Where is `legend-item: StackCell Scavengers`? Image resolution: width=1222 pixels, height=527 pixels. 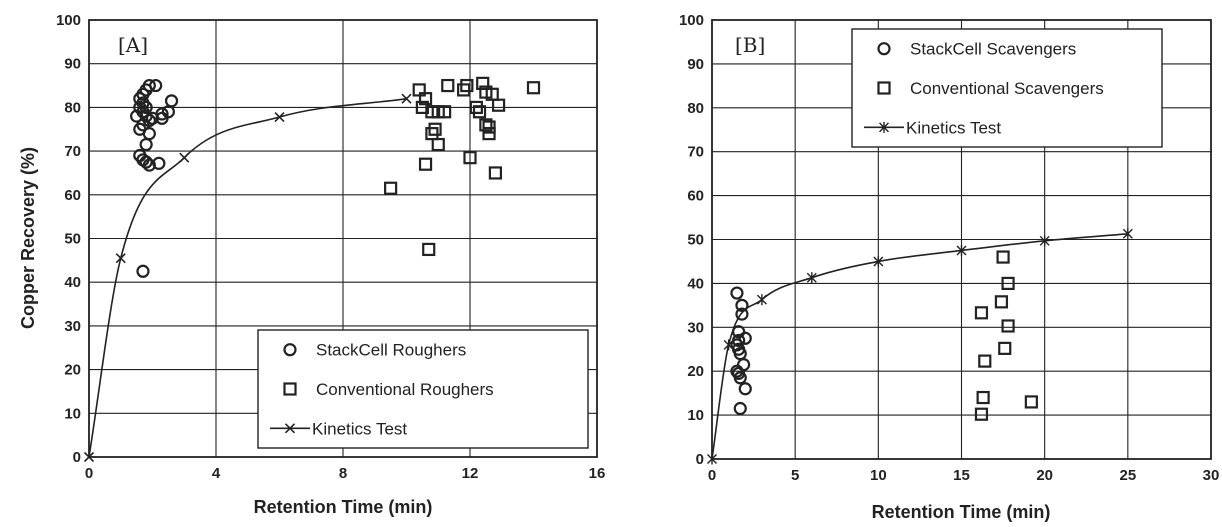 legend-item: StackCell Scavengers is located at coordinates (976, 49).